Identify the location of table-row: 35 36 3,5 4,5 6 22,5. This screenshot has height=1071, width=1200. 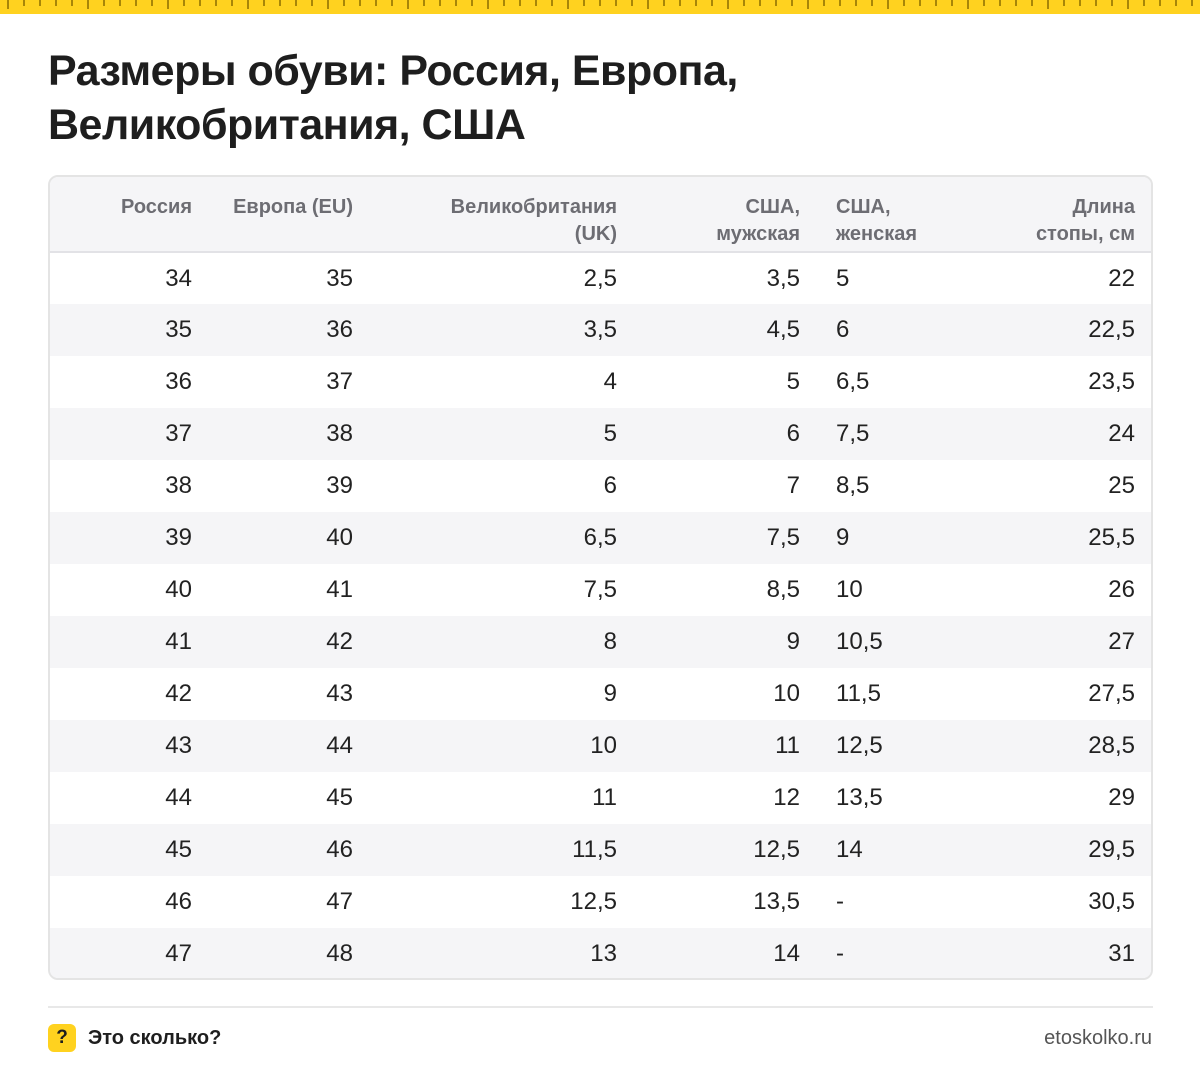
(600, 330).